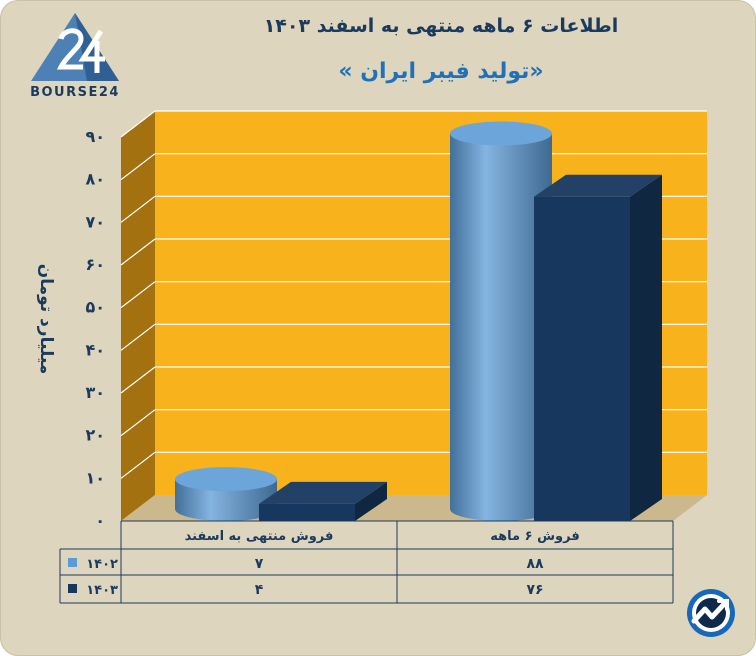 This screenshot has height=656, width=756. I want to click on category-label: فروش منتهی به اسفند, so click(259, 536).